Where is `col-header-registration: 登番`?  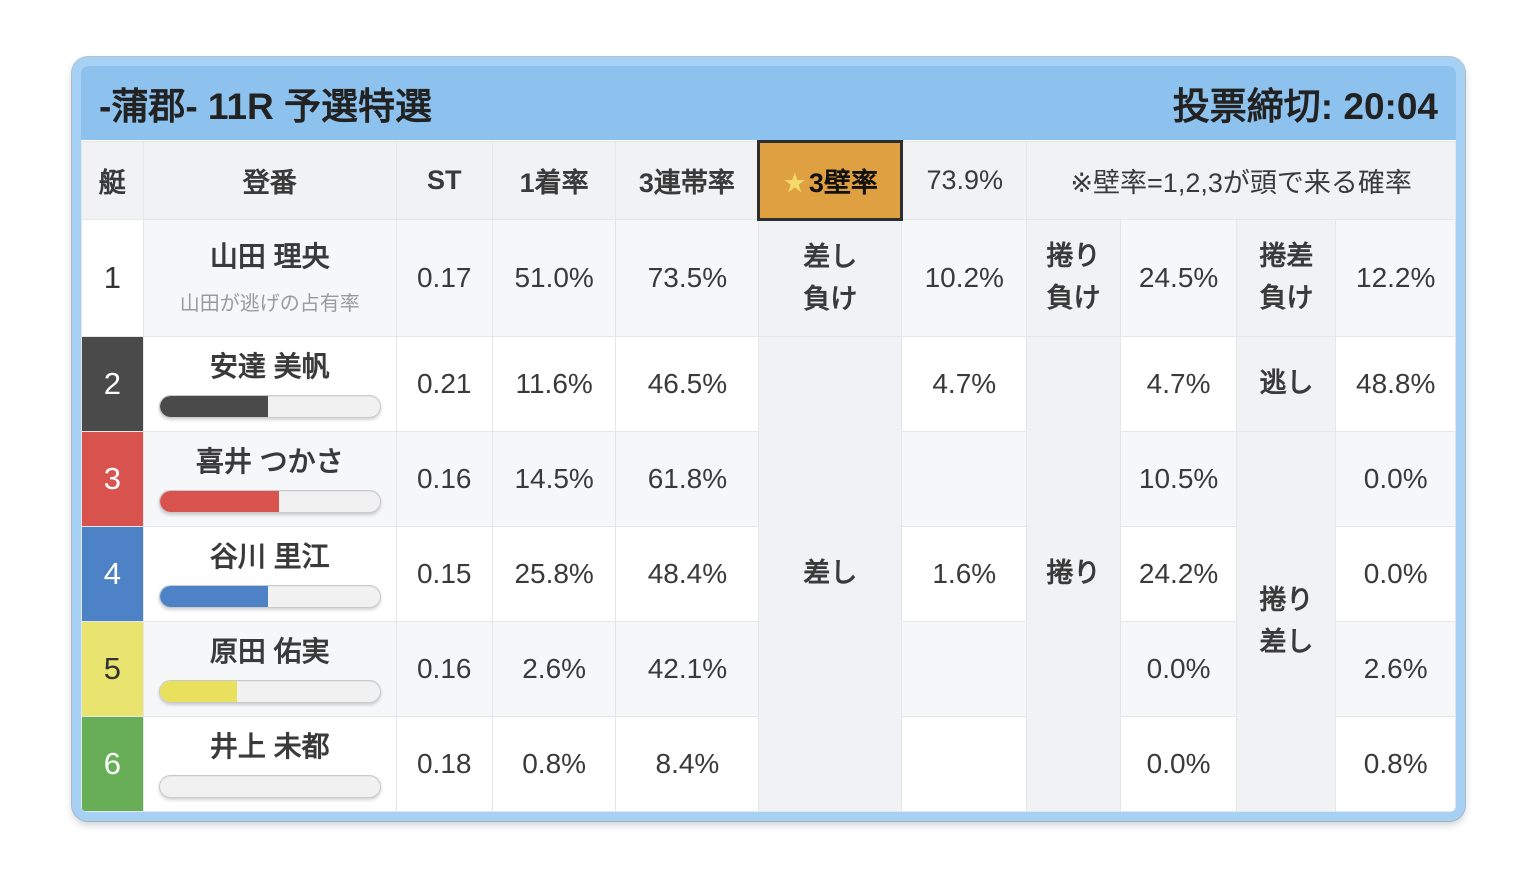 col-header-registration: 登番 is located at coordinates (269, 180).